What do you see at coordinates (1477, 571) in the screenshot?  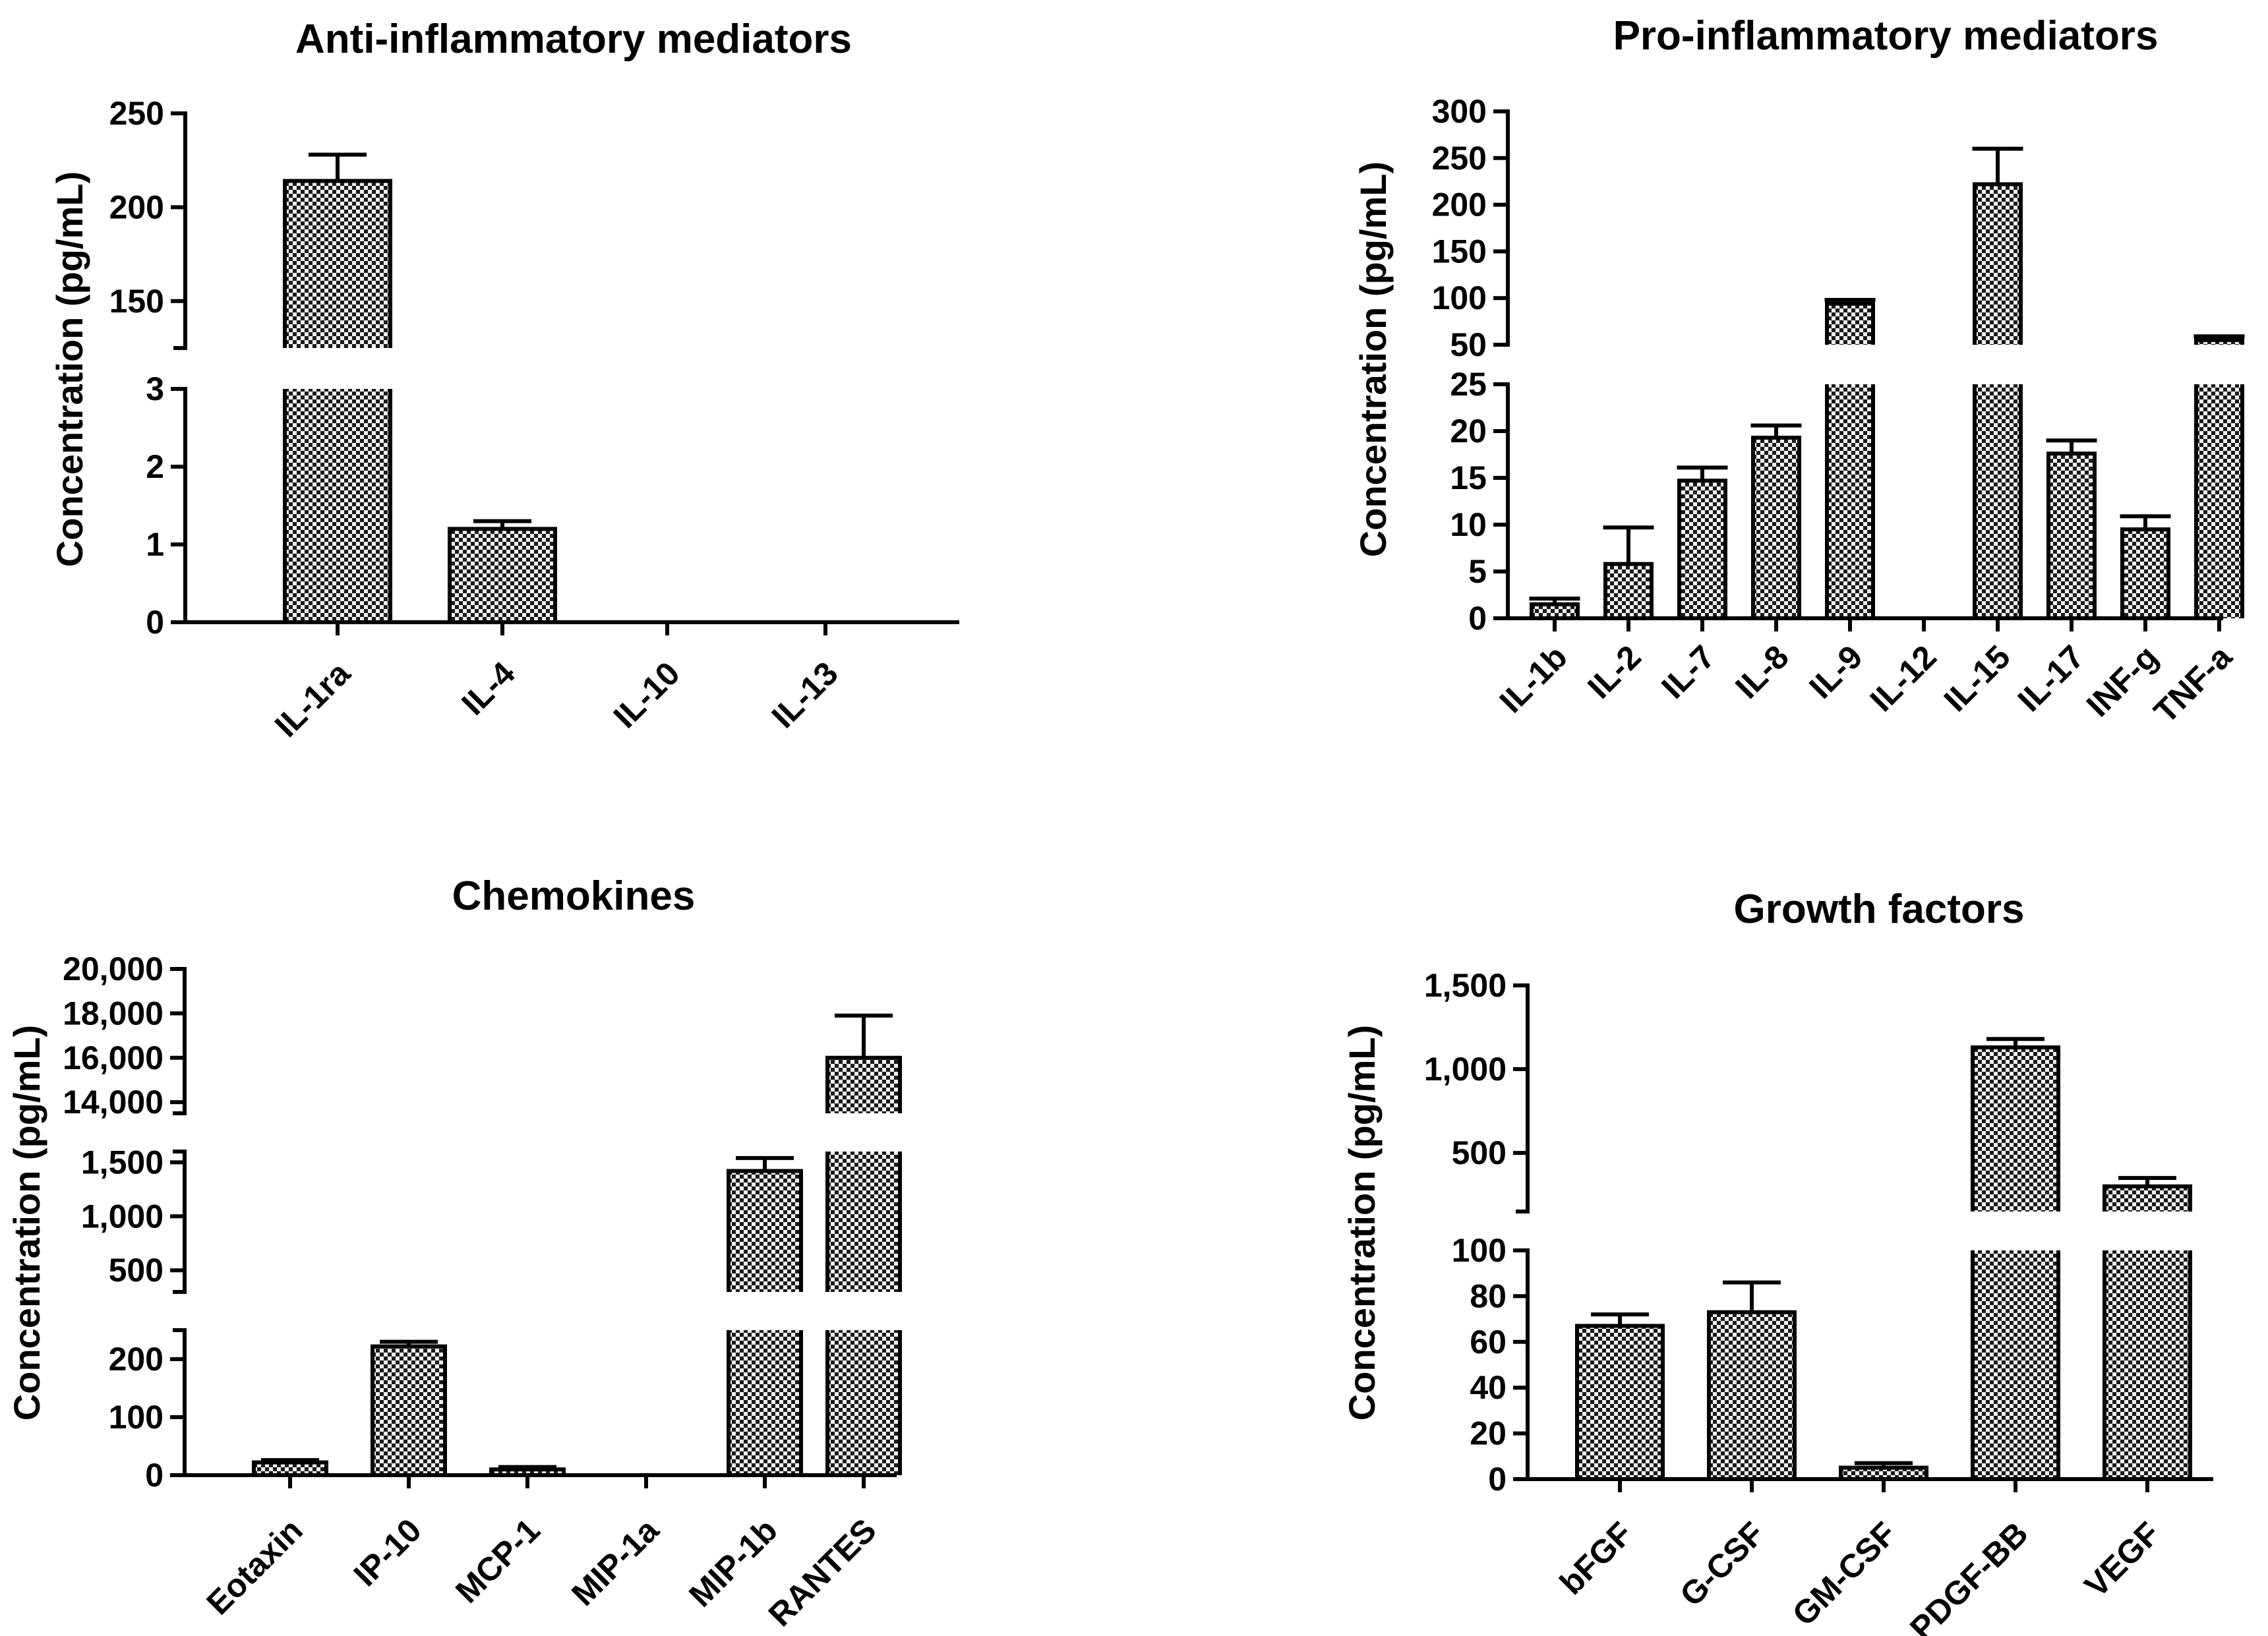 I see `y-tick-label-5: 5` at bounding box center [1477, 571].